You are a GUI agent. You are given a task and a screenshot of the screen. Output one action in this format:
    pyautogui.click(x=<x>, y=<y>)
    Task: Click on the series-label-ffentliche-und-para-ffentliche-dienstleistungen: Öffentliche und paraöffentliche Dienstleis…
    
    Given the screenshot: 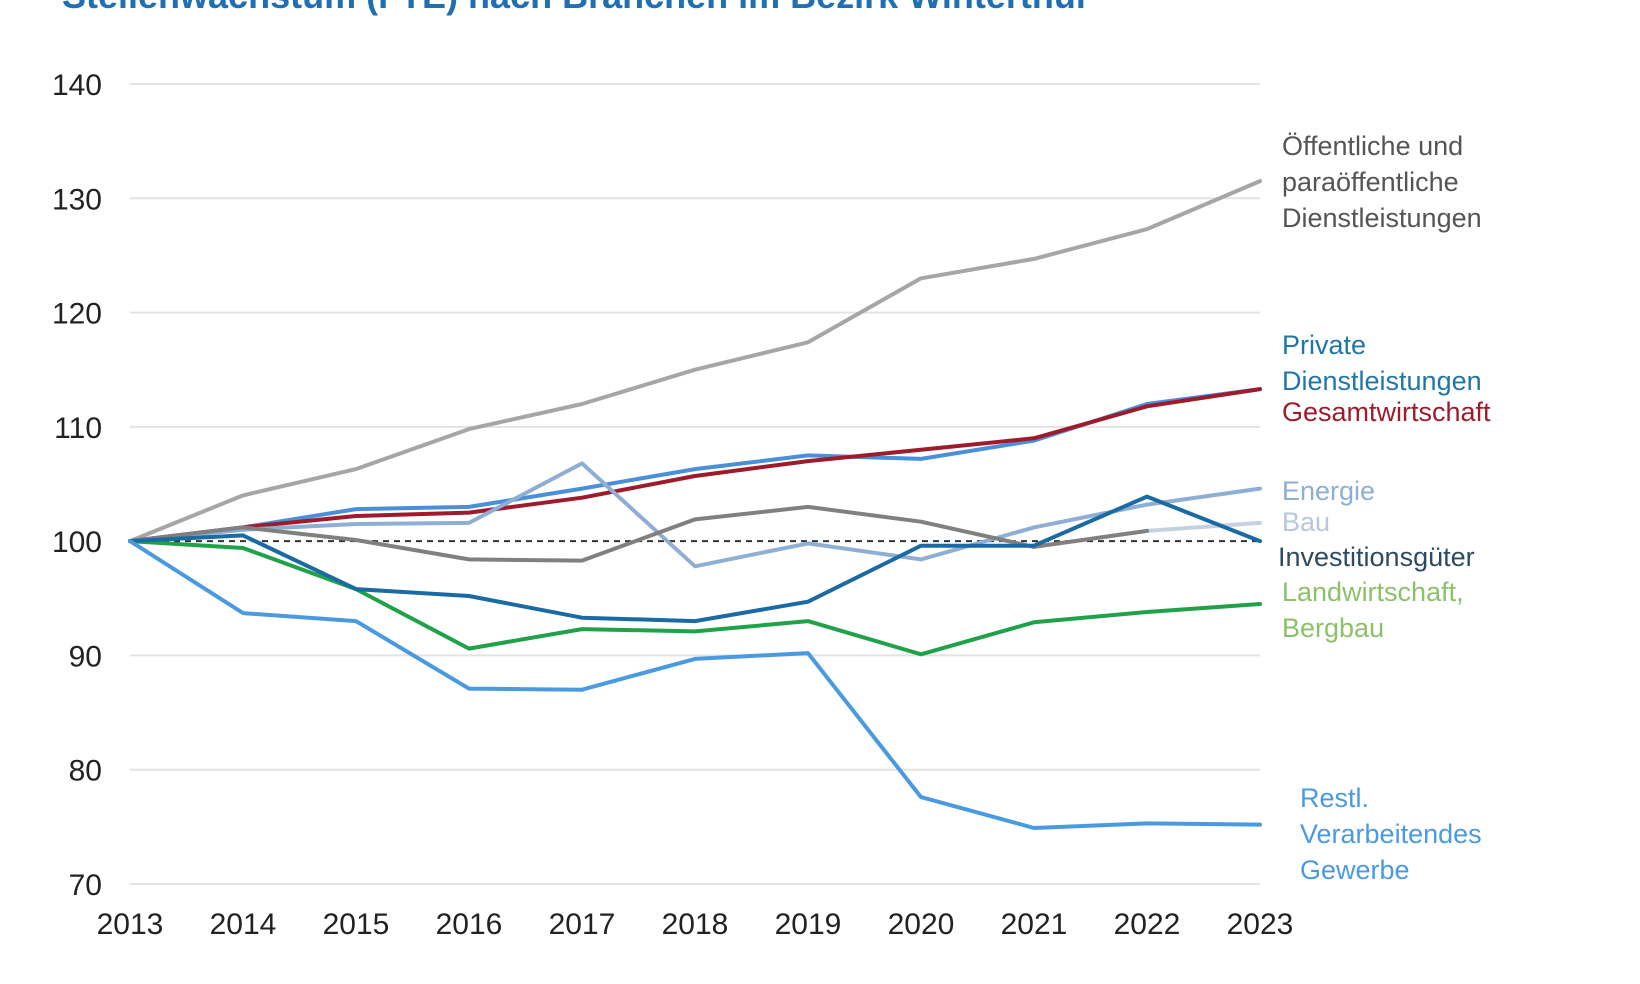 What is the action you would take?
    pyautogui.click(x=1382, y=182)
    